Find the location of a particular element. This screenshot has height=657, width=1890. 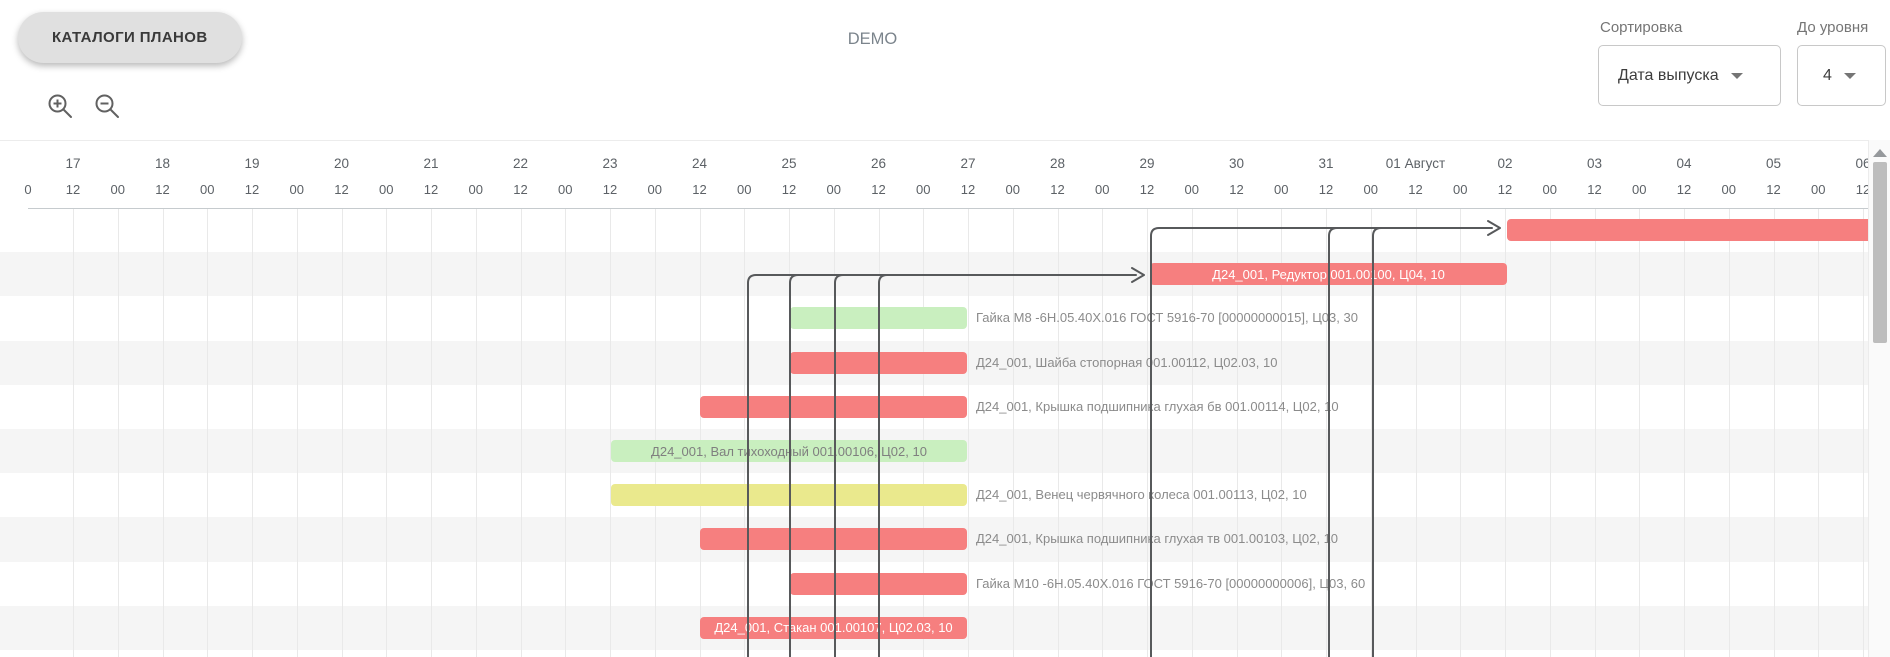

timeline-day-label: 20 is located at coordinates (341, 163).